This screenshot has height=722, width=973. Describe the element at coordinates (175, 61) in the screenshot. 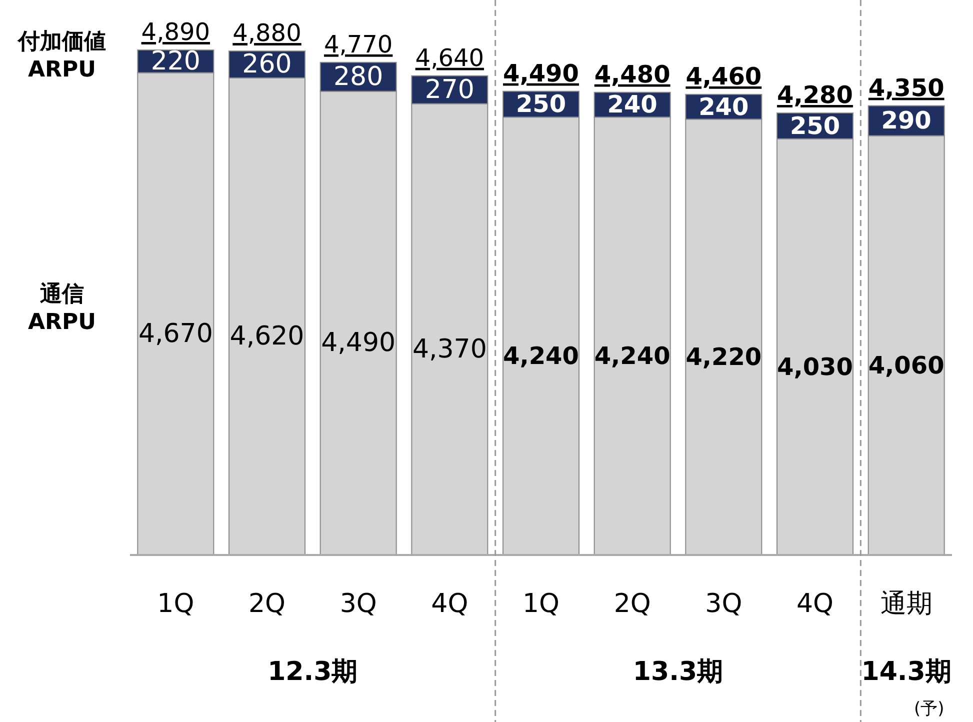

I see `data-label: 220` at that location.